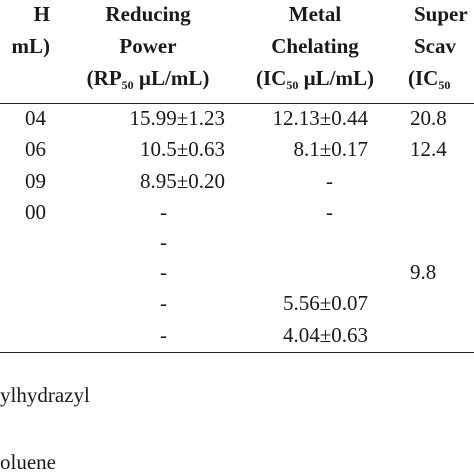 Image resolution: width=474 pixels, height=474 pixels. Describe the element at coordinates (148, 14) in the screenshot. I see `header-label: Reducing` at that location.